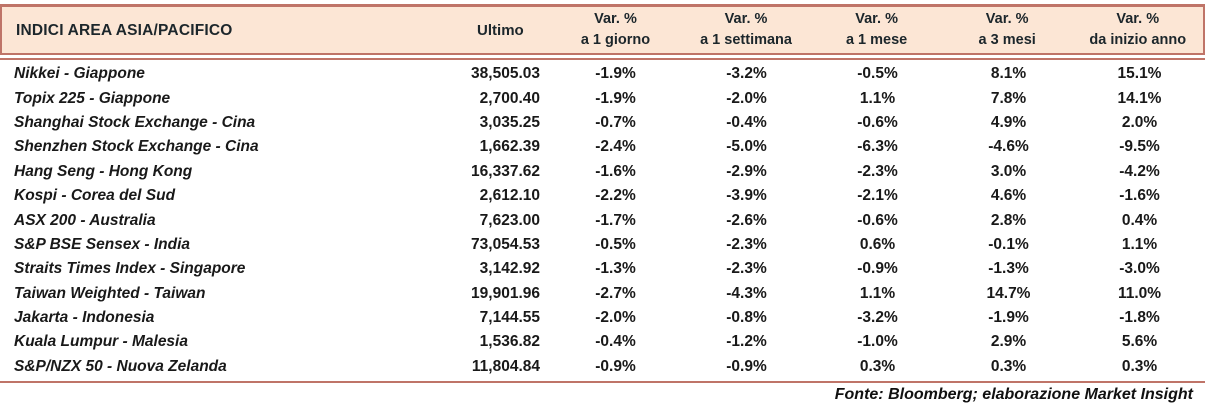 The image size is (1221, 409). What do you see at coordinates (1008, 98) in the screenshot?
I see `var-3m-cell: 7.8%` at bounding box center [1008, 98].